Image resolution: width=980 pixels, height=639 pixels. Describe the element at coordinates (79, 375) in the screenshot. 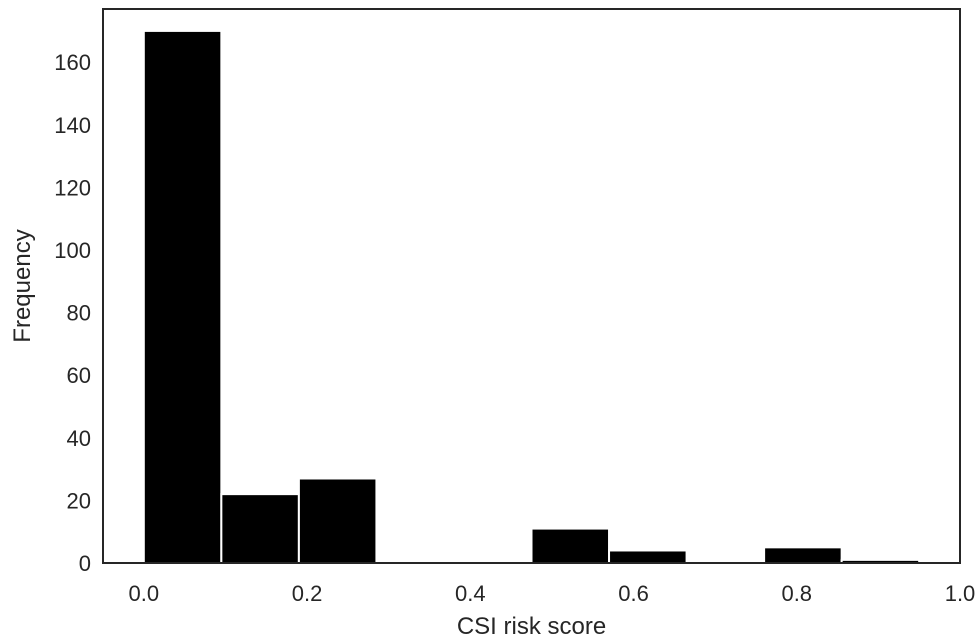

I see `y-tick-label: 60` at that location.